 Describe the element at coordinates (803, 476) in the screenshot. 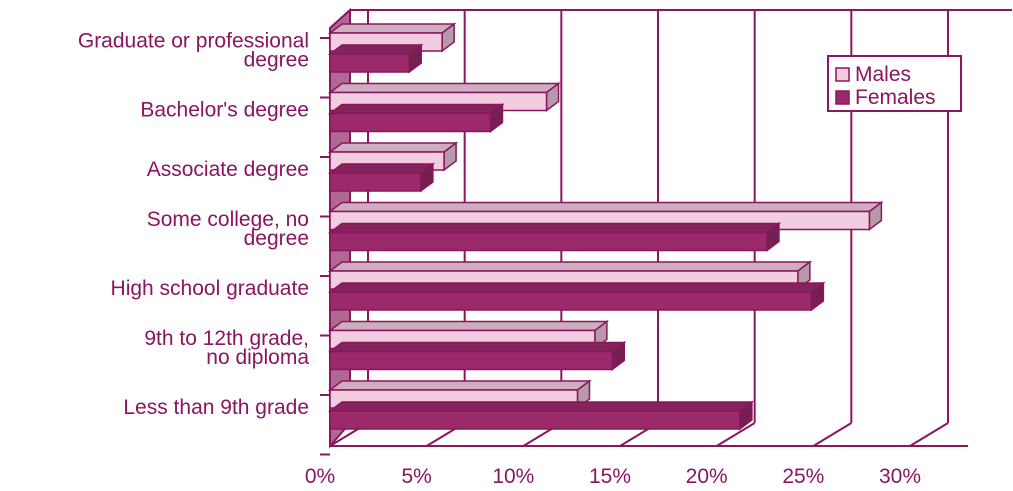

I see `x-tick-label: 25%` at that location.